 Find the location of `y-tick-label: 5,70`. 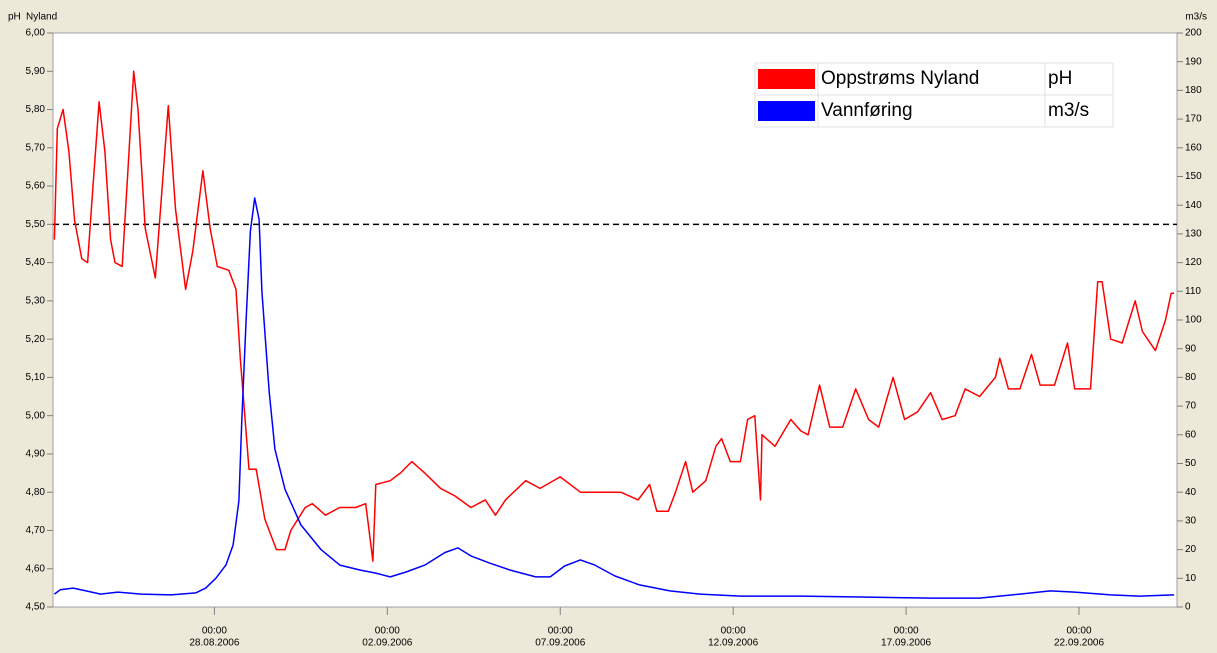

y-tick-label: 5,70 is located at coordinates (36, 147).